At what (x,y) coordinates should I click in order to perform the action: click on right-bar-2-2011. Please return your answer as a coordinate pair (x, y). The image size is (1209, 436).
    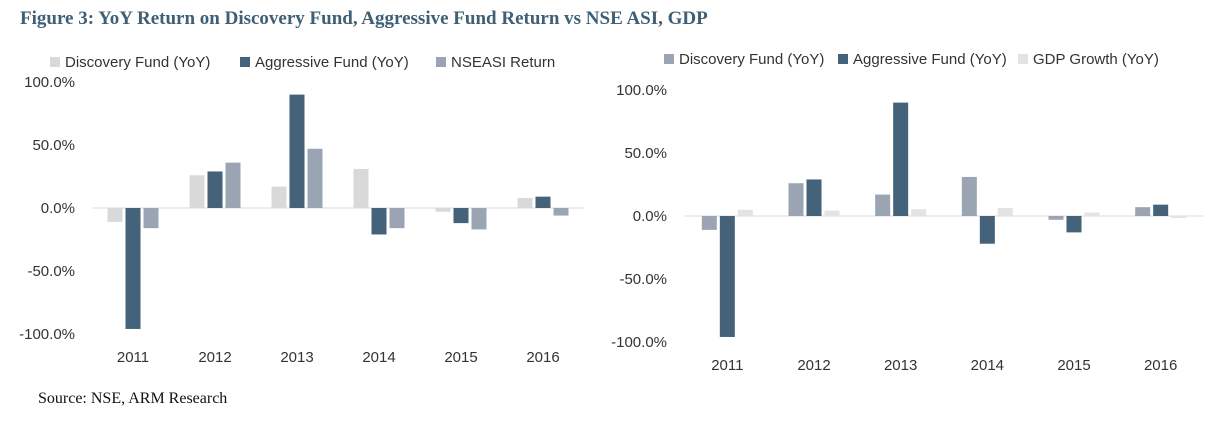
    Looking at the image, I should click on (727, 276).